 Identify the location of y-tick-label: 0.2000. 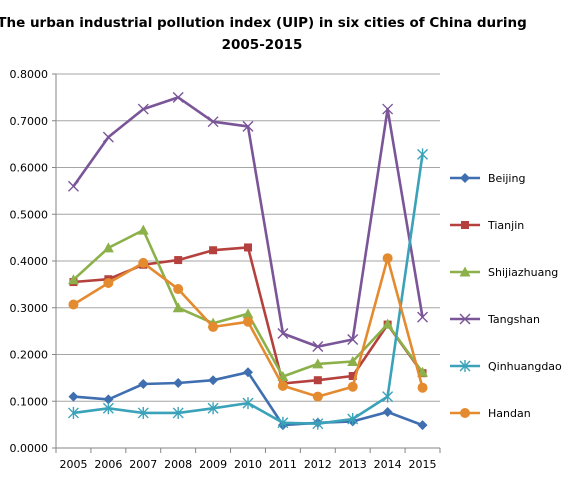
(29, 355).